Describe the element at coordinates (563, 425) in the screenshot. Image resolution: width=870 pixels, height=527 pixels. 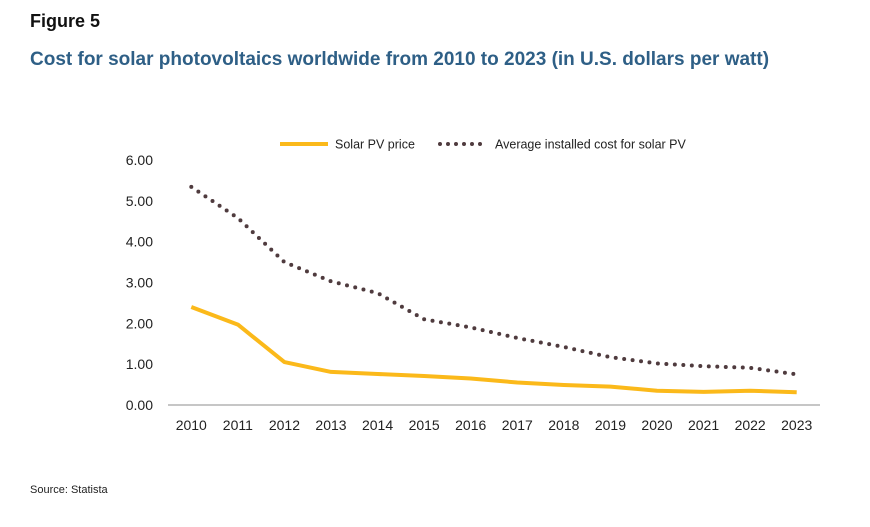
I see `x-tick-label: 2018` at that location.